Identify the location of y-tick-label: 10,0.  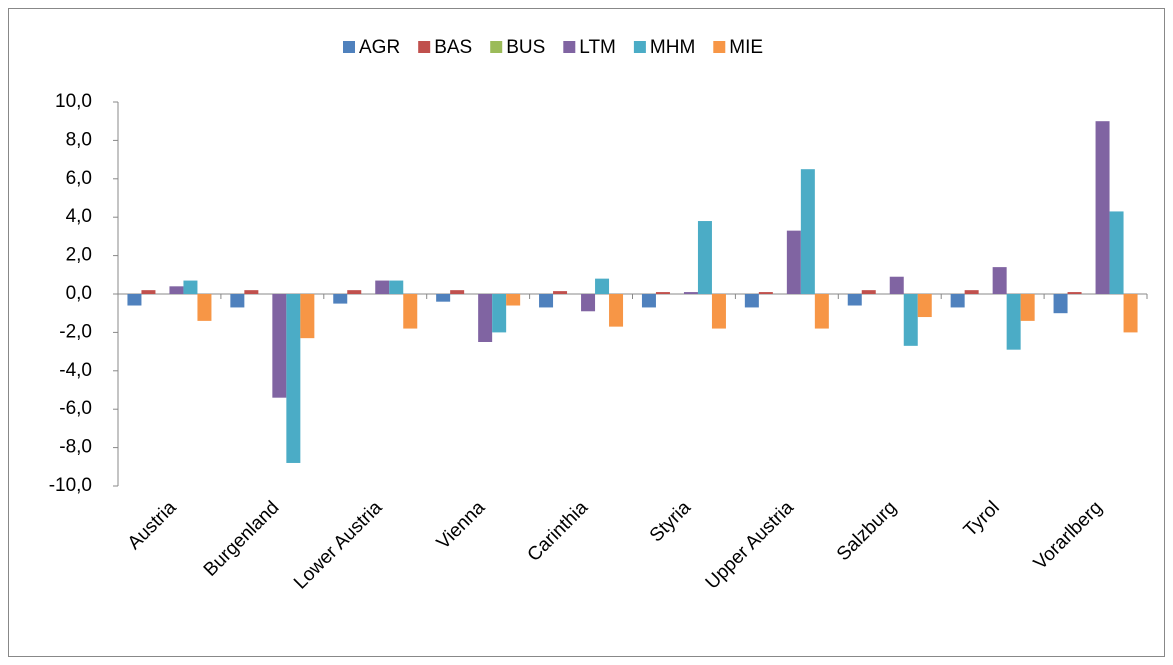
(73, 101).